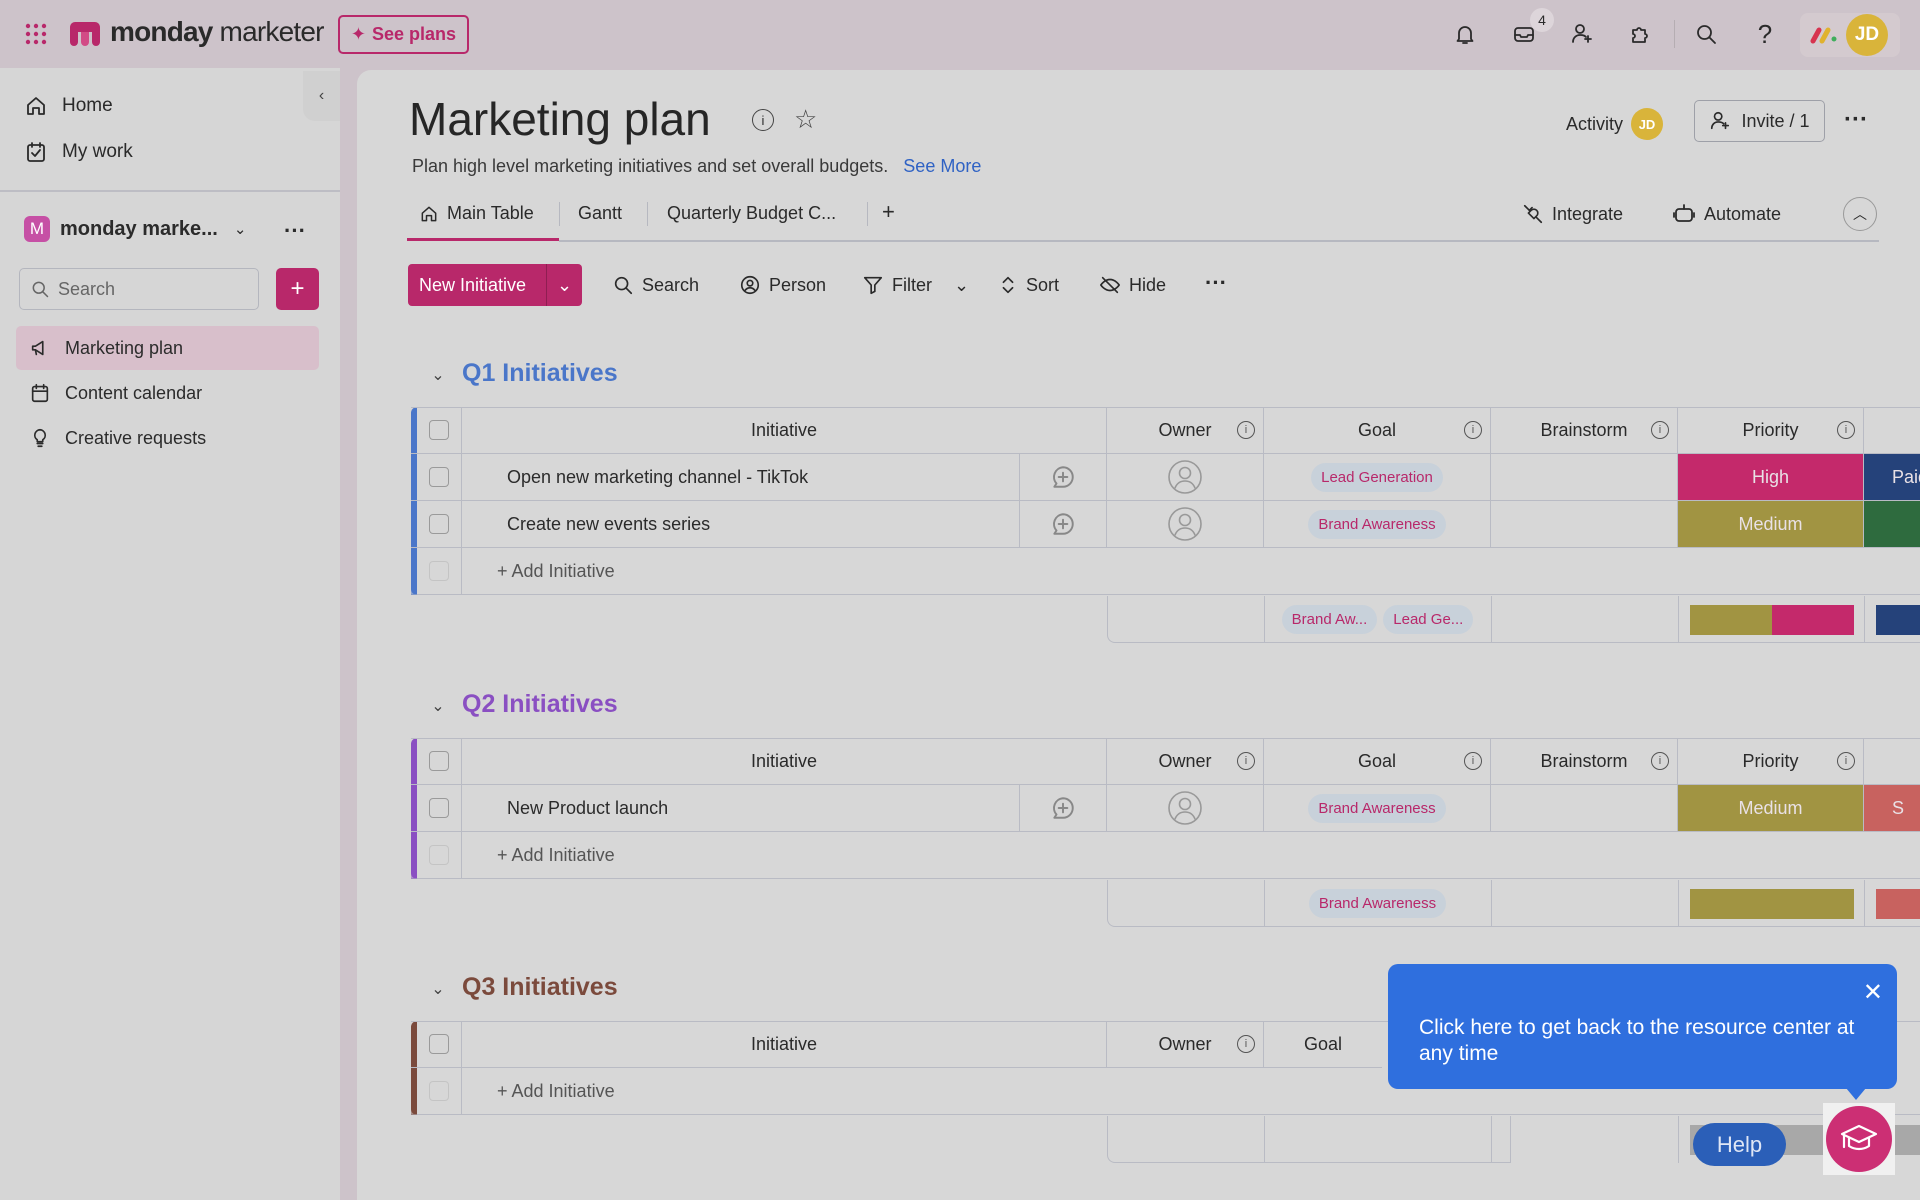 Image resolution: width=1920 pixels, height=1200 pixels. Describe the element at coordinates (85, 33) in the screenshot. I see `monday-logo` at that location.